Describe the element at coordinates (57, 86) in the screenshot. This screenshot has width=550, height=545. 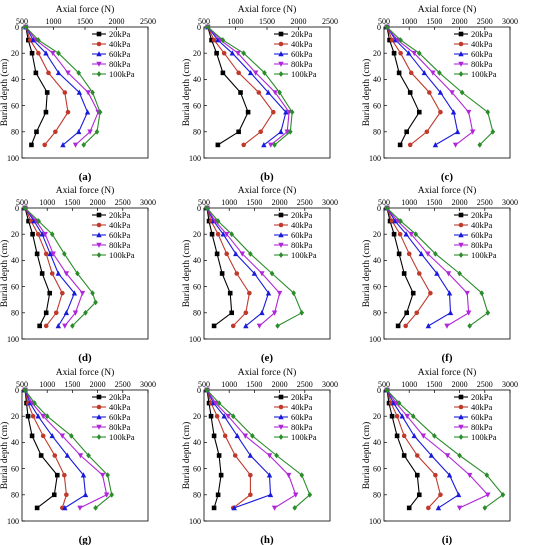
I see `series-line-60kPa` at that location.